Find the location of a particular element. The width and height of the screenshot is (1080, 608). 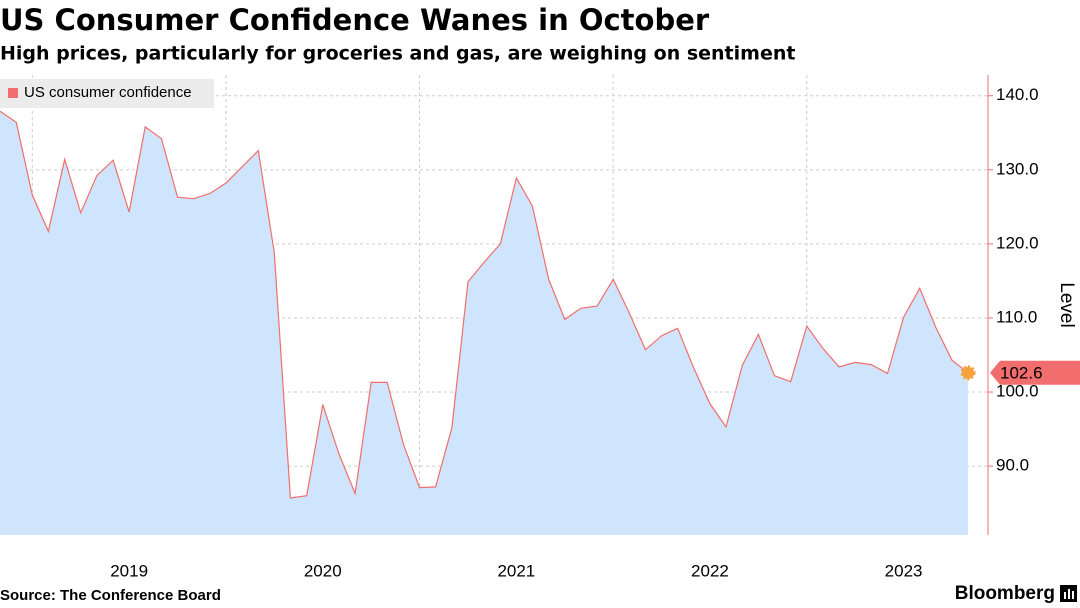

y-tick-label: 90.0 is located at coordinates (1012, 465).